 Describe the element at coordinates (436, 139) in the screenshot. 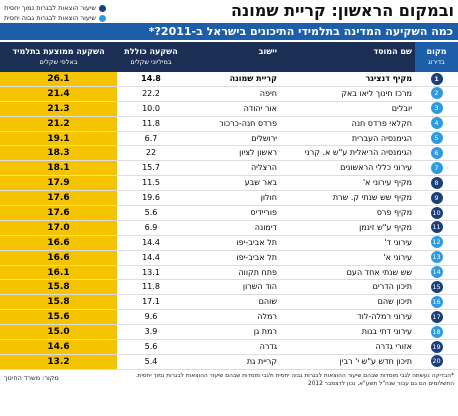

I see `cell-rank: 5` at that location.